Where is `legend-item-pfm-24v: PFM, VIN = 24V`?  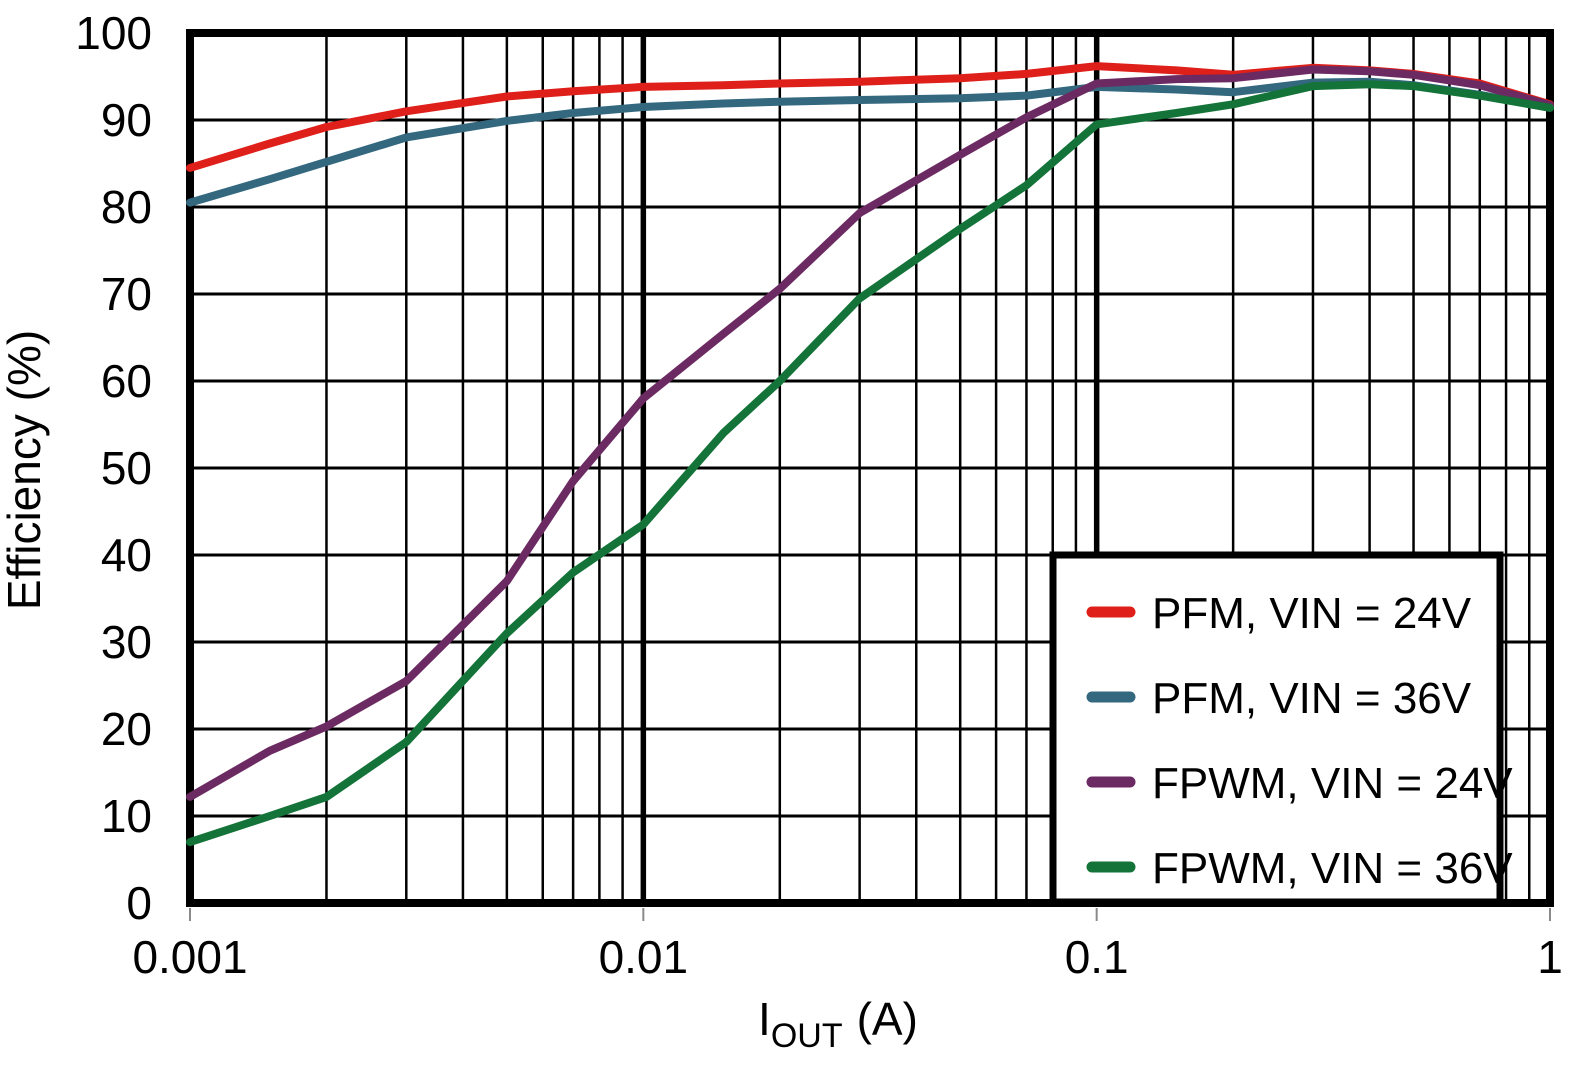 legend-item-pfm-24v: PFM, VIN = 24V is located at coordinates (1279, 613).